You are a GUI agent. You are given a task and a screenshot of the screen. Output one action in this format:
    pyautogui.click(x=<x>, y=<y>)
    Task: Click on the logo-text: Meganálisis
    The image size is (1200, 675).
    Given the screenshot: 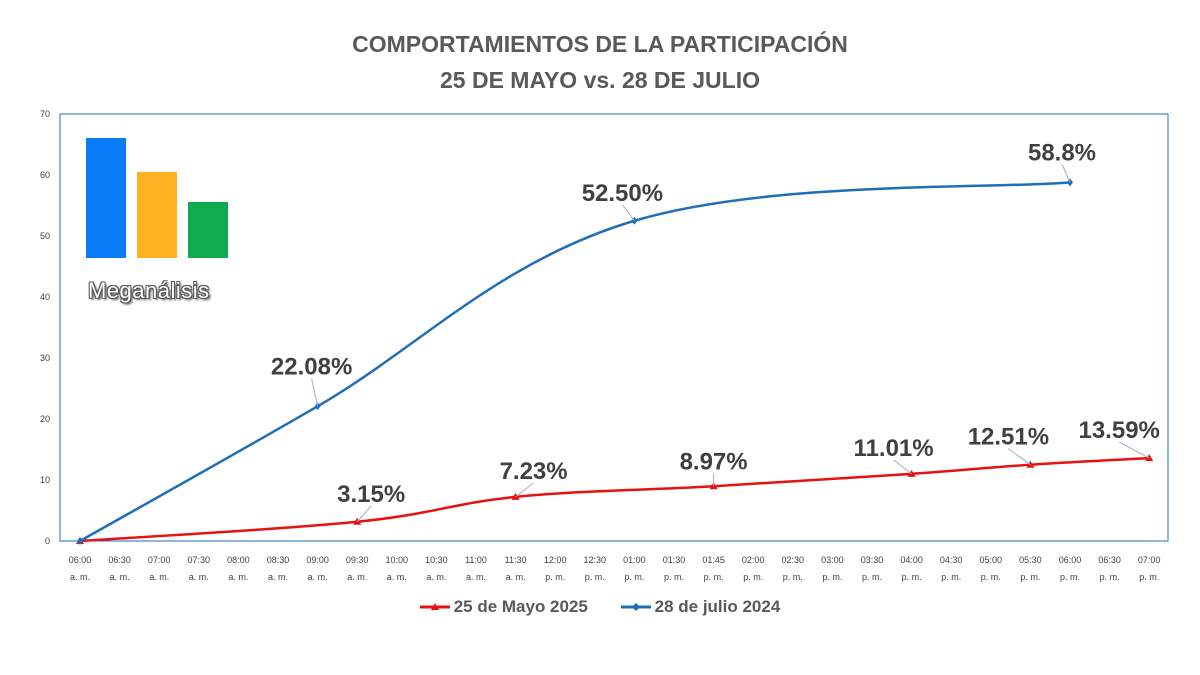 What is the action you would take?
    pyautogui.click(x=149, y=290)
    